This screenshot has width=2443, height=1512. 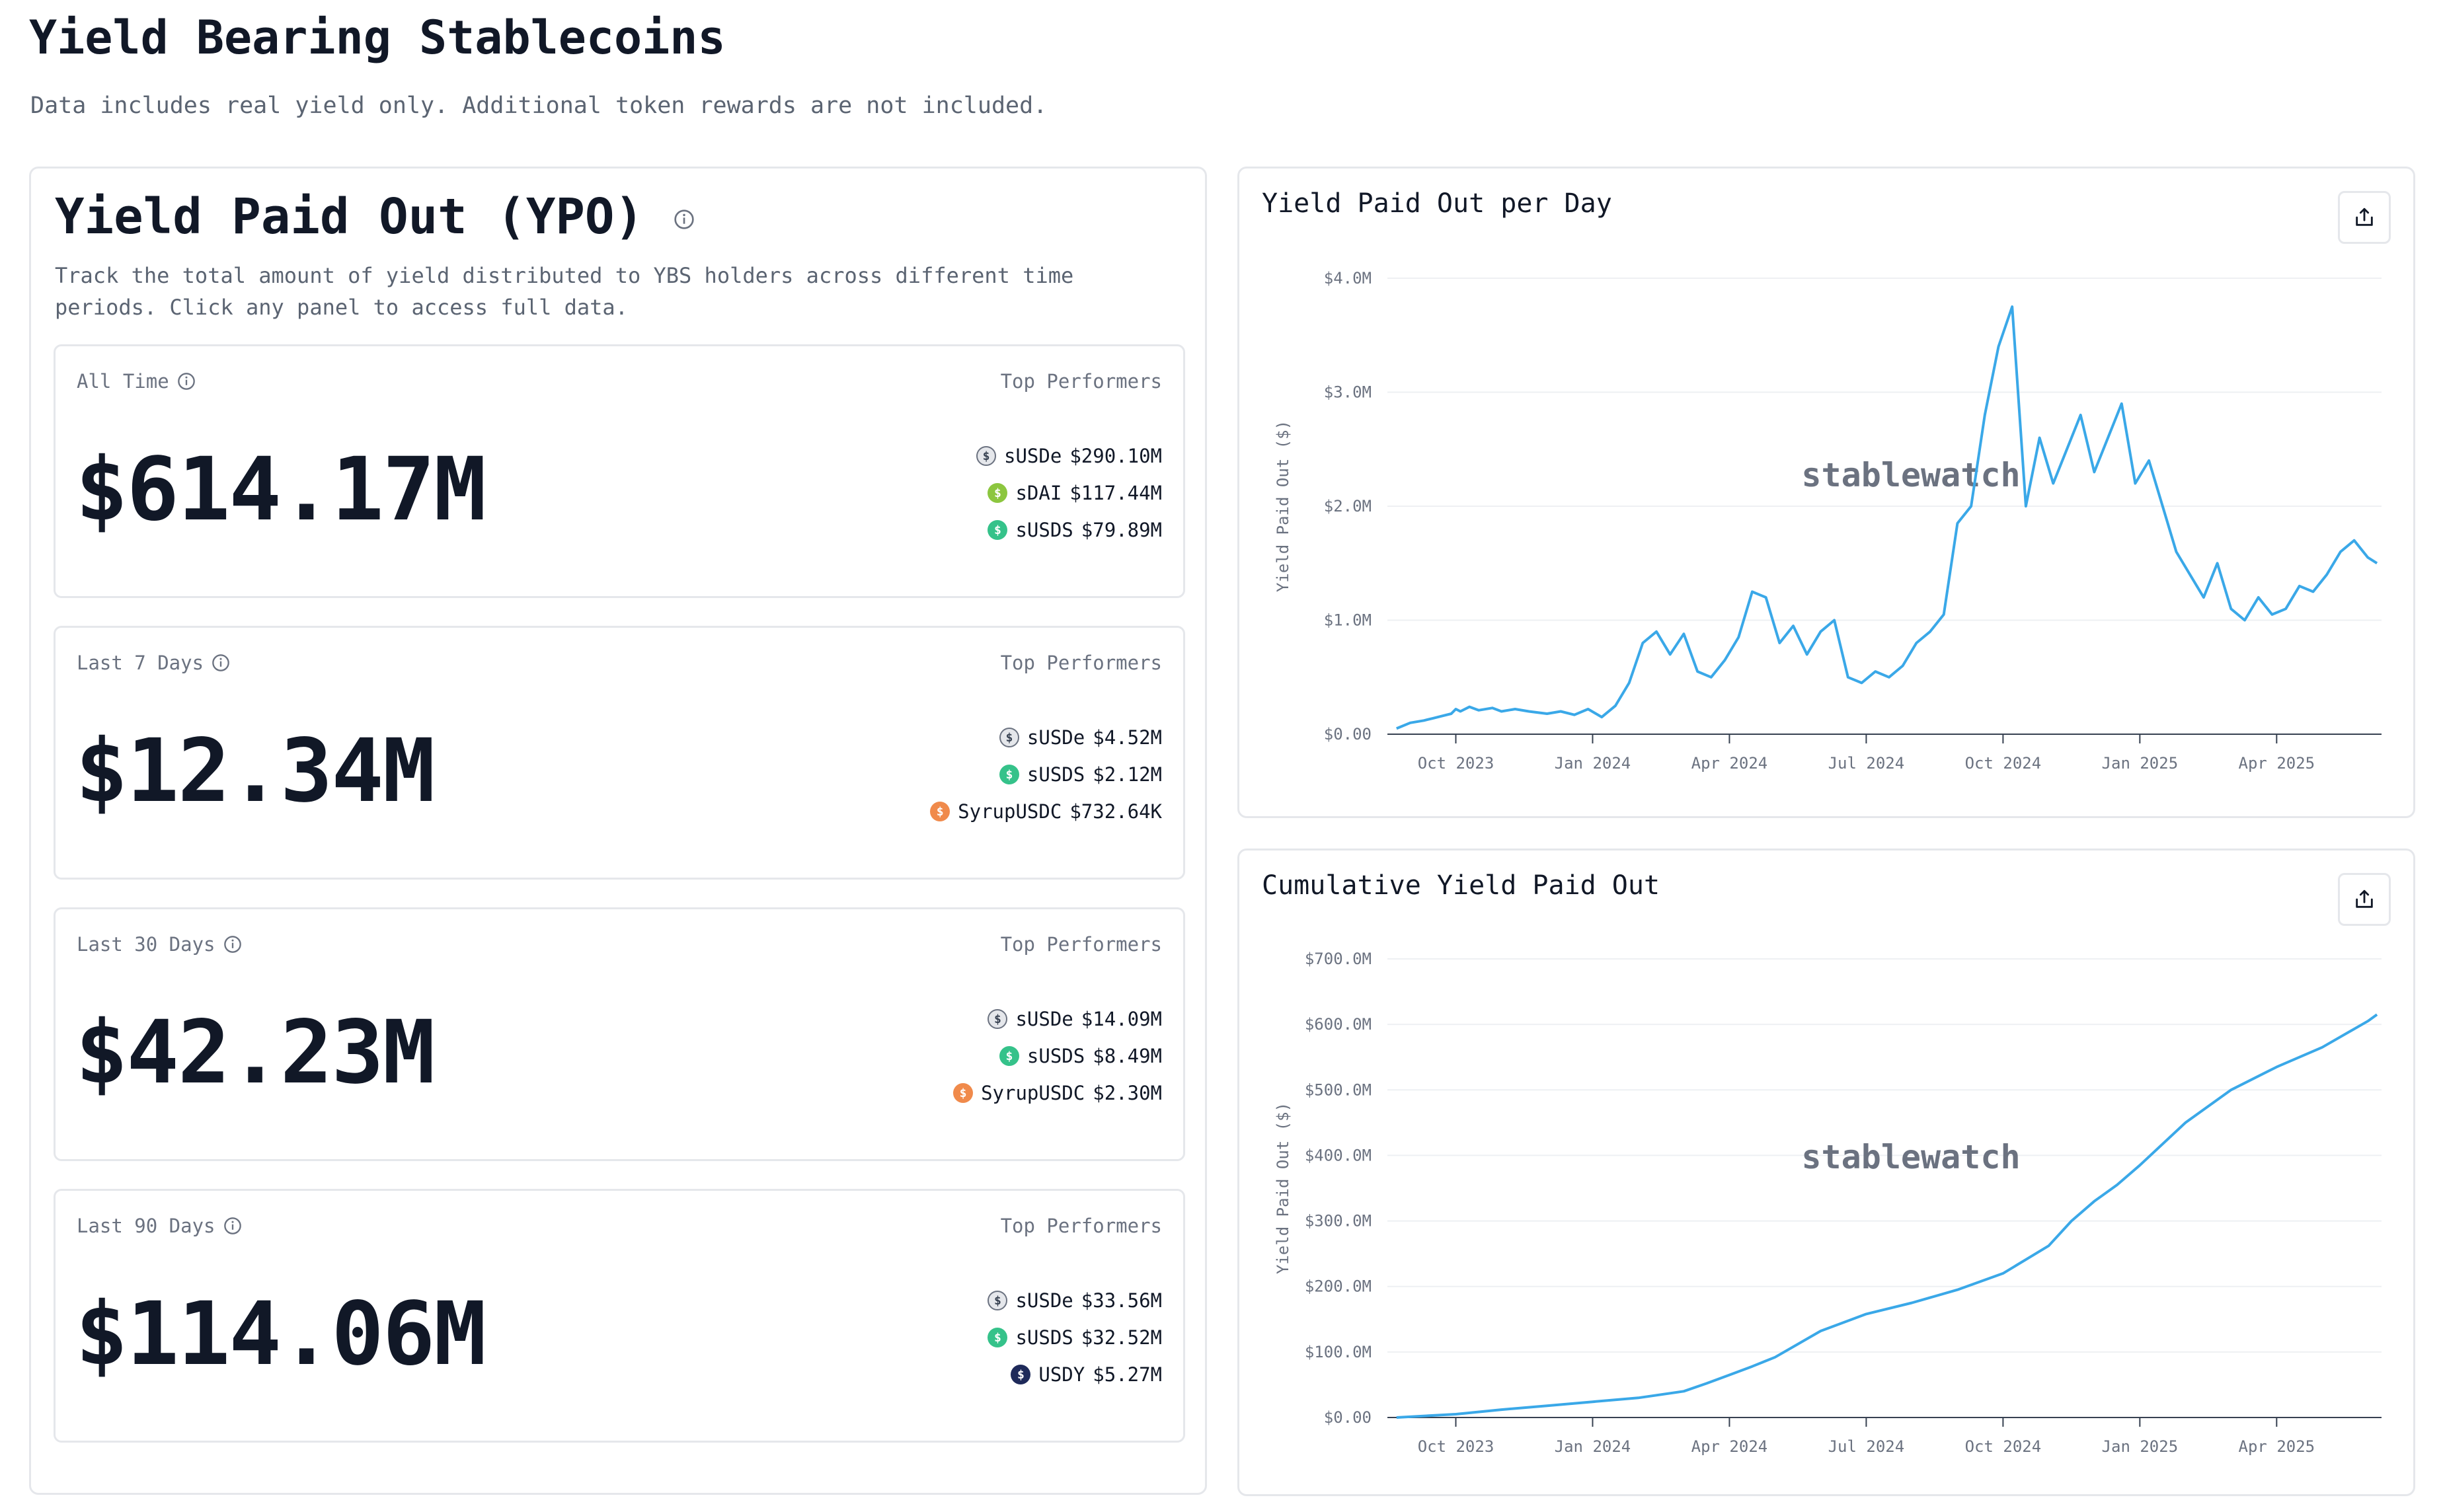 I want to click on performer-item: $ SyrupUSDC $2.30M, so click(x=1058, y=1093).